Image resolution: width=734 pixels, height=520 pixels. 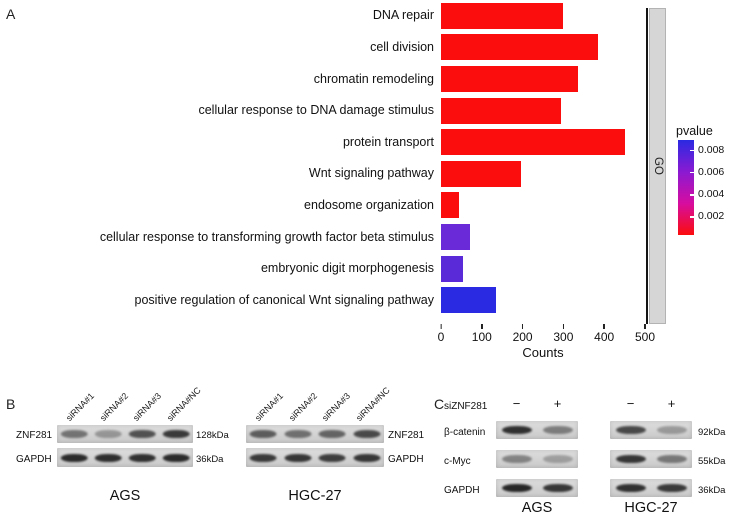 I want to click on protein-label-gapdh-ags: GAPDH, so click(x=34, y=459).